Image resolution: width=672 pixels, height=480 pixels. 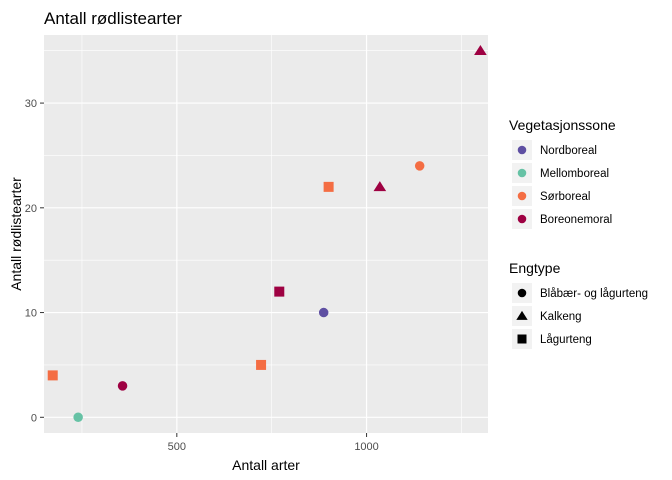 I want to click on color-legend-title: Vegetasjonssone, so click(x=562, y=125).